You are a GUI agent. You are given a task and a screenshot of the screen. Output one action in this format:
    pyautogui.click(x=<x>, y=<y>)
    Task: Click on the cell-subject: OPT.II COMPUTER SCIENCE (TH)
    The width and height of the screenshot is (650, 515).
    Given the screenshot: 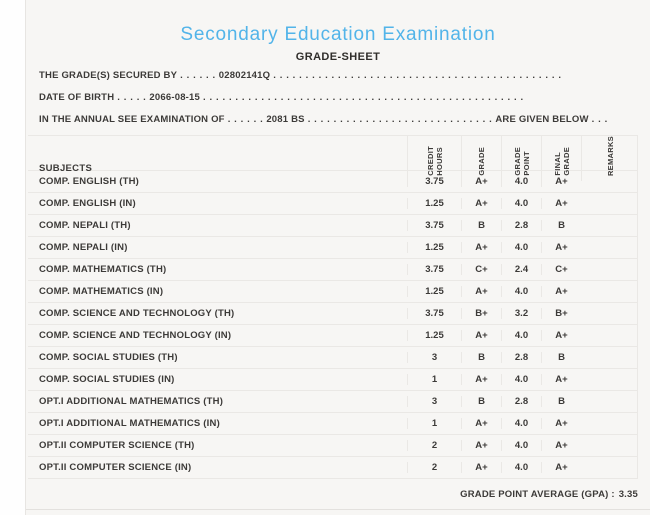 What is the action you would take?
    pyautogui.click(x=117, y=445)
    